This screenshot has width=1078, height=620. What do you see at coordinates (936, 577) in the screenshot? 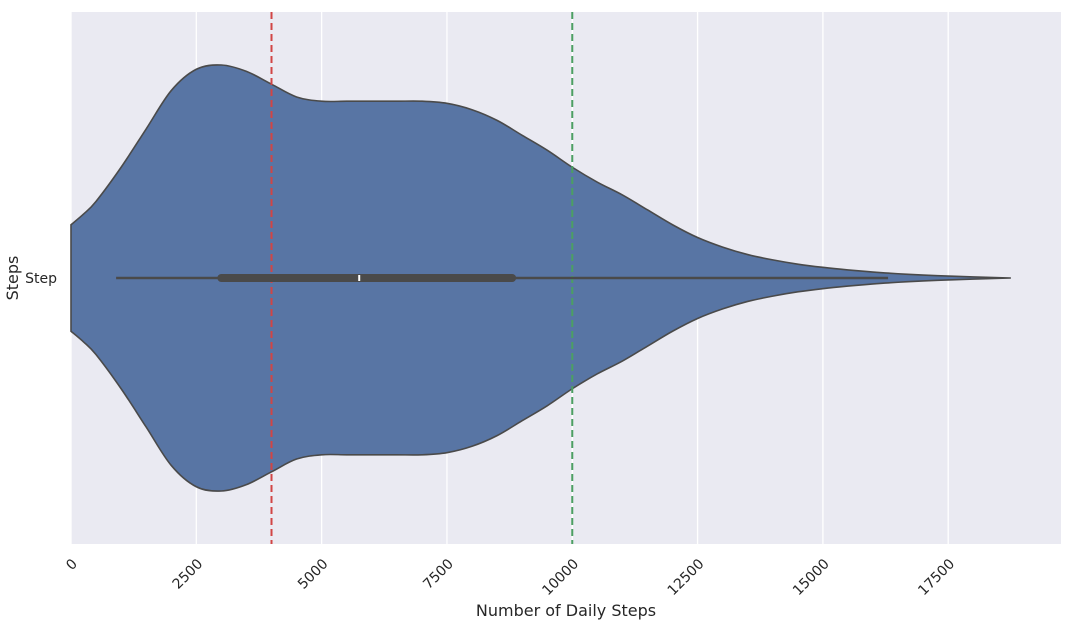
I see `x-tick-label: 17500` at bounding box center [936, 577].